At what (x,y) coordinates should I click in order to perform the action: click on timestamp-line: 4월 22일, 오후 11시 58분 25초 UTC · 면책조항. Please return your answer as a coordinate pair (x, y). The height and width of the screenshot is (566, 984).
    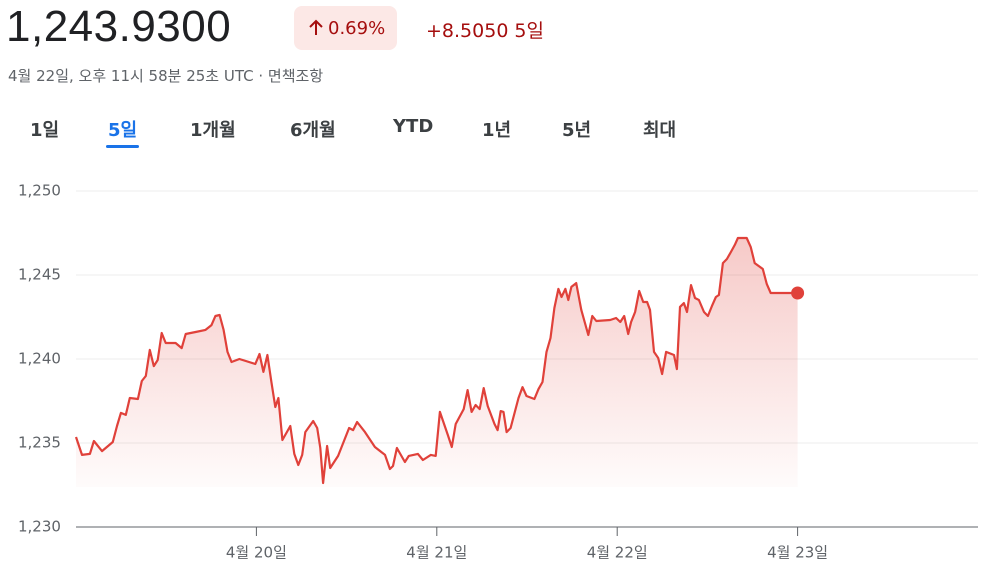
    Looking at the image, I should click on (166, 76).